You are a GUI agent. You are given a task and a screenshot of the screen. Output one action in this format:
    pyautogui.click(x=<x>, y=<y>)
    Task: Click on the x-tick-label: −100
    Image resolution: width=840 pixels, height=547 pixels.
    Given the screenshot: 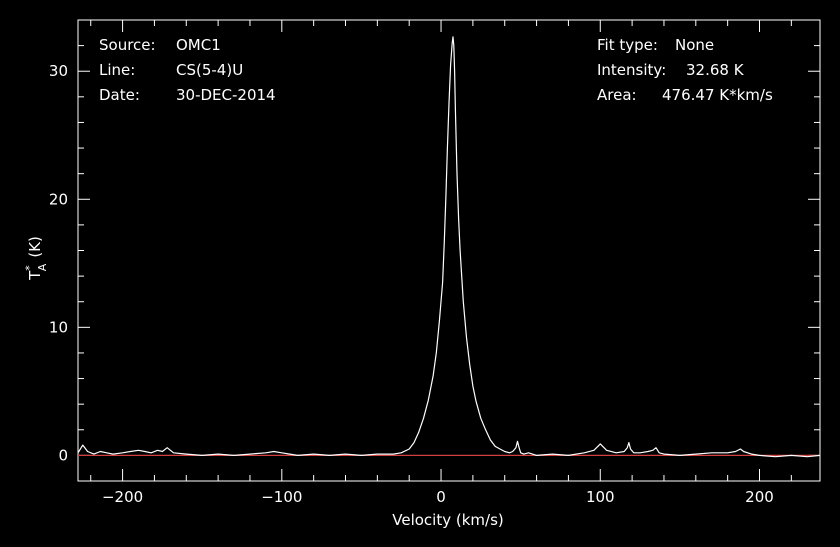 What is the action you would take?
    pyautogui.click(x=281, y=497)
    